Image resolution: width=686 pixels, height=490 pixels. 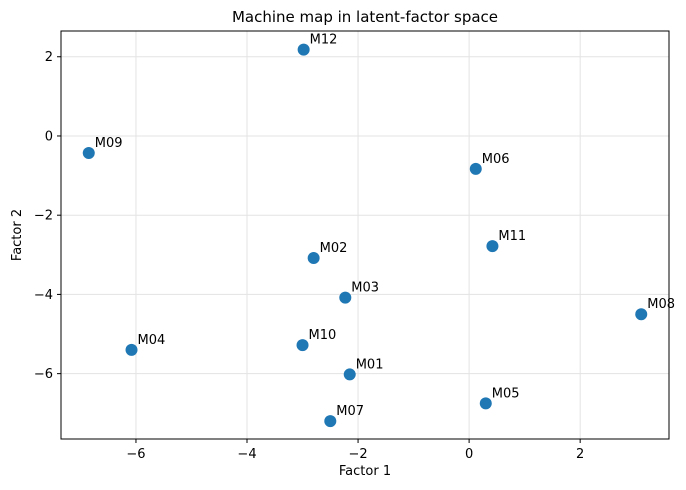 What do you see at coordinates (365, 288) in the screenshot?
I see `data-point-label: M03` at bounding box center [365, 288].